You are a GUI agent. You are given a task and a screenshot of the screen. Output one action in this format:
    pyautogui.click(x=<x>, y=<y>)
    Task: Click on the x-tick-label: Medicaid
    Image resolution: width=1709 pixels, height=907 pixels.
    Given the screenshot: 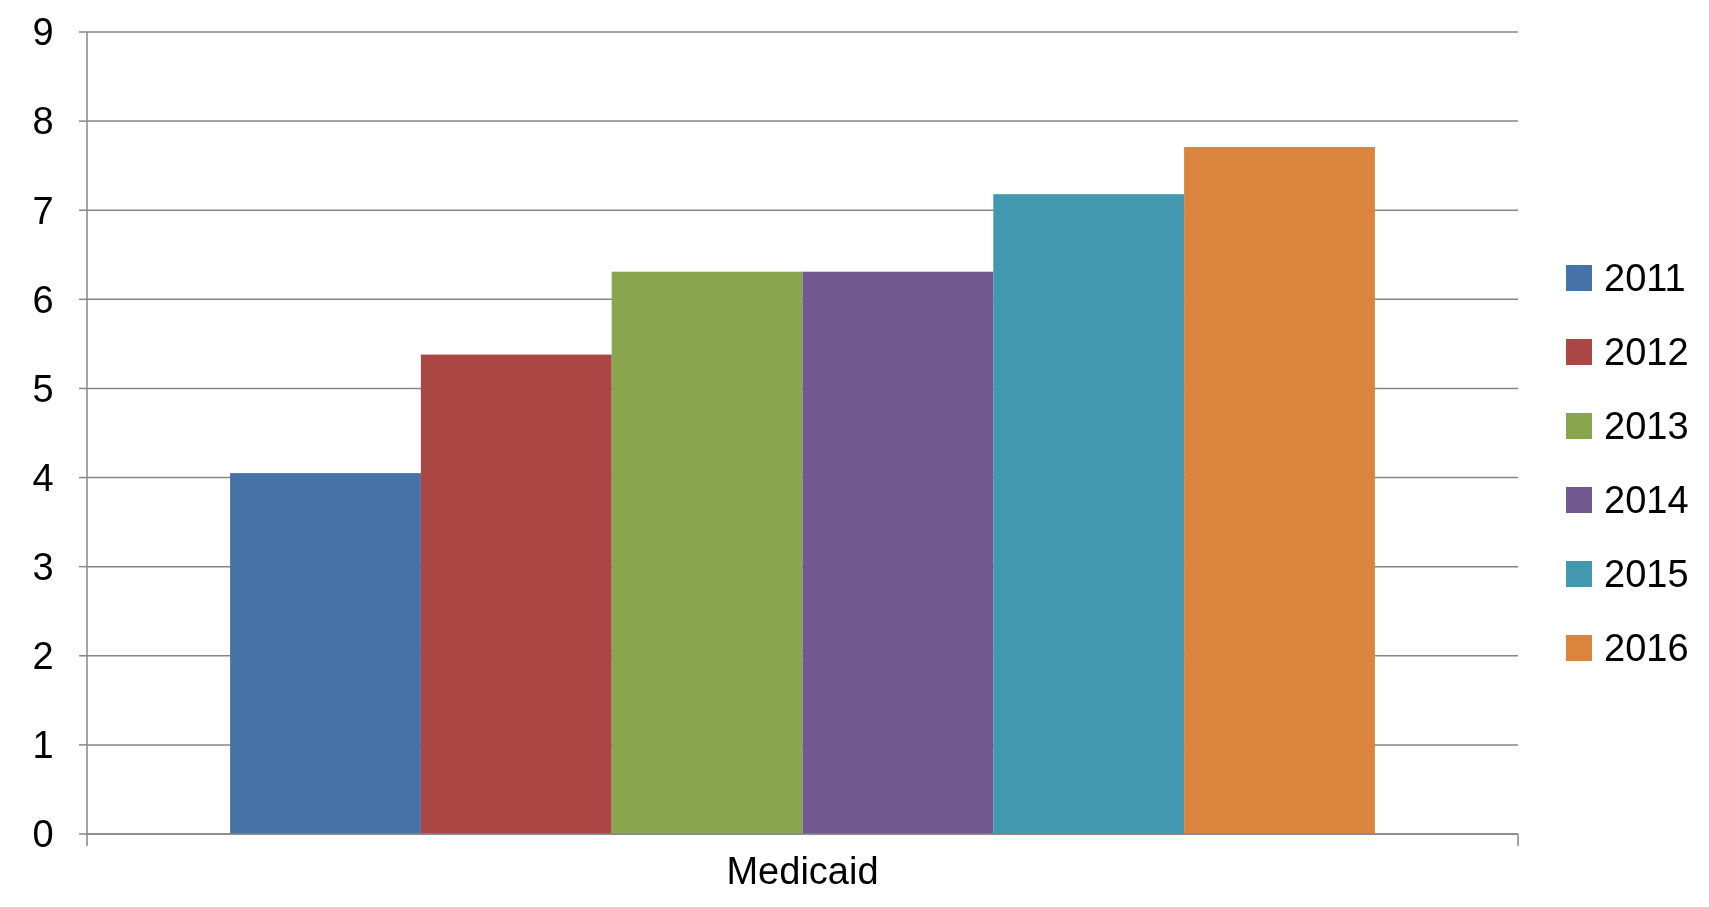 What is the action you would take?
    pyautogui.click(x=802, y=871)
    